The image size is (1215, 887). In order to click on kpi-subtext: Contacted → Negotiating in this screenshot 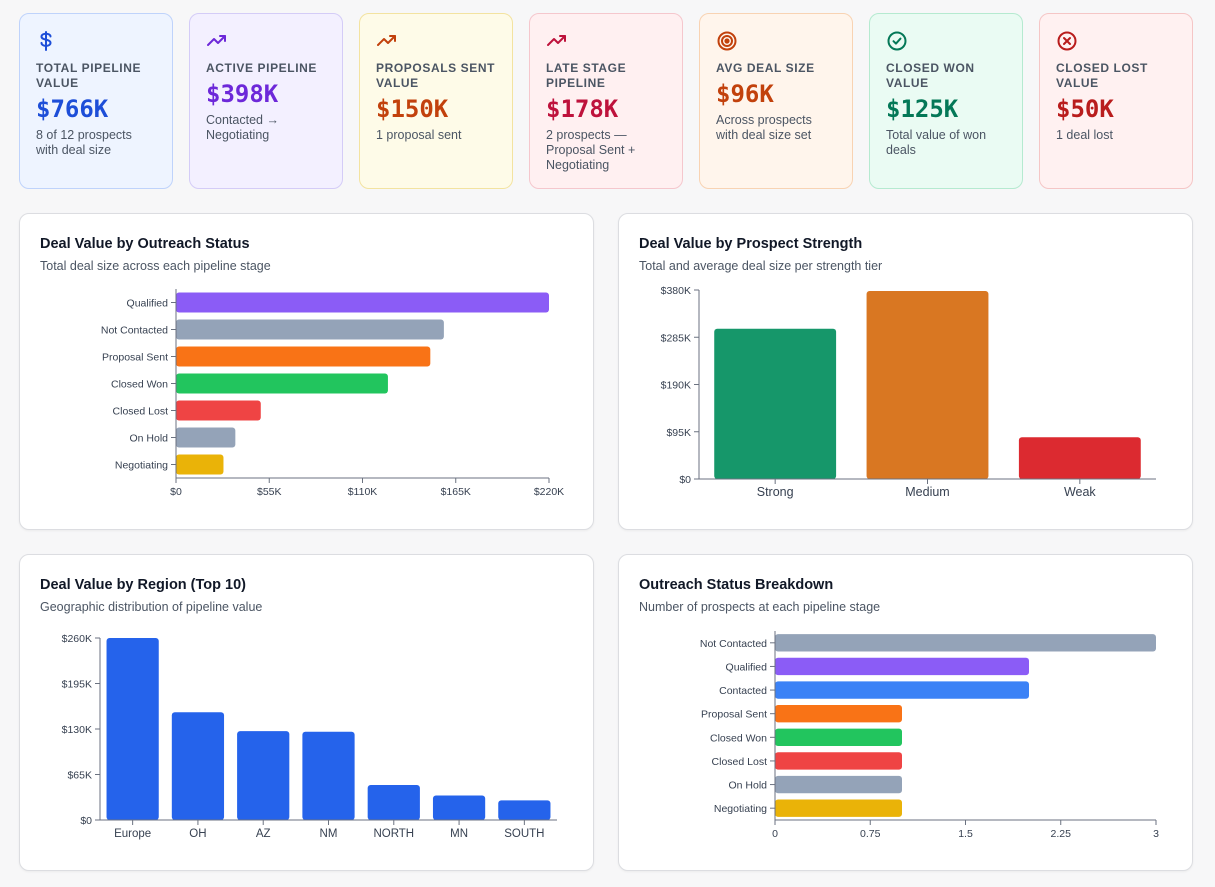, I will do `click(242, 127)`.